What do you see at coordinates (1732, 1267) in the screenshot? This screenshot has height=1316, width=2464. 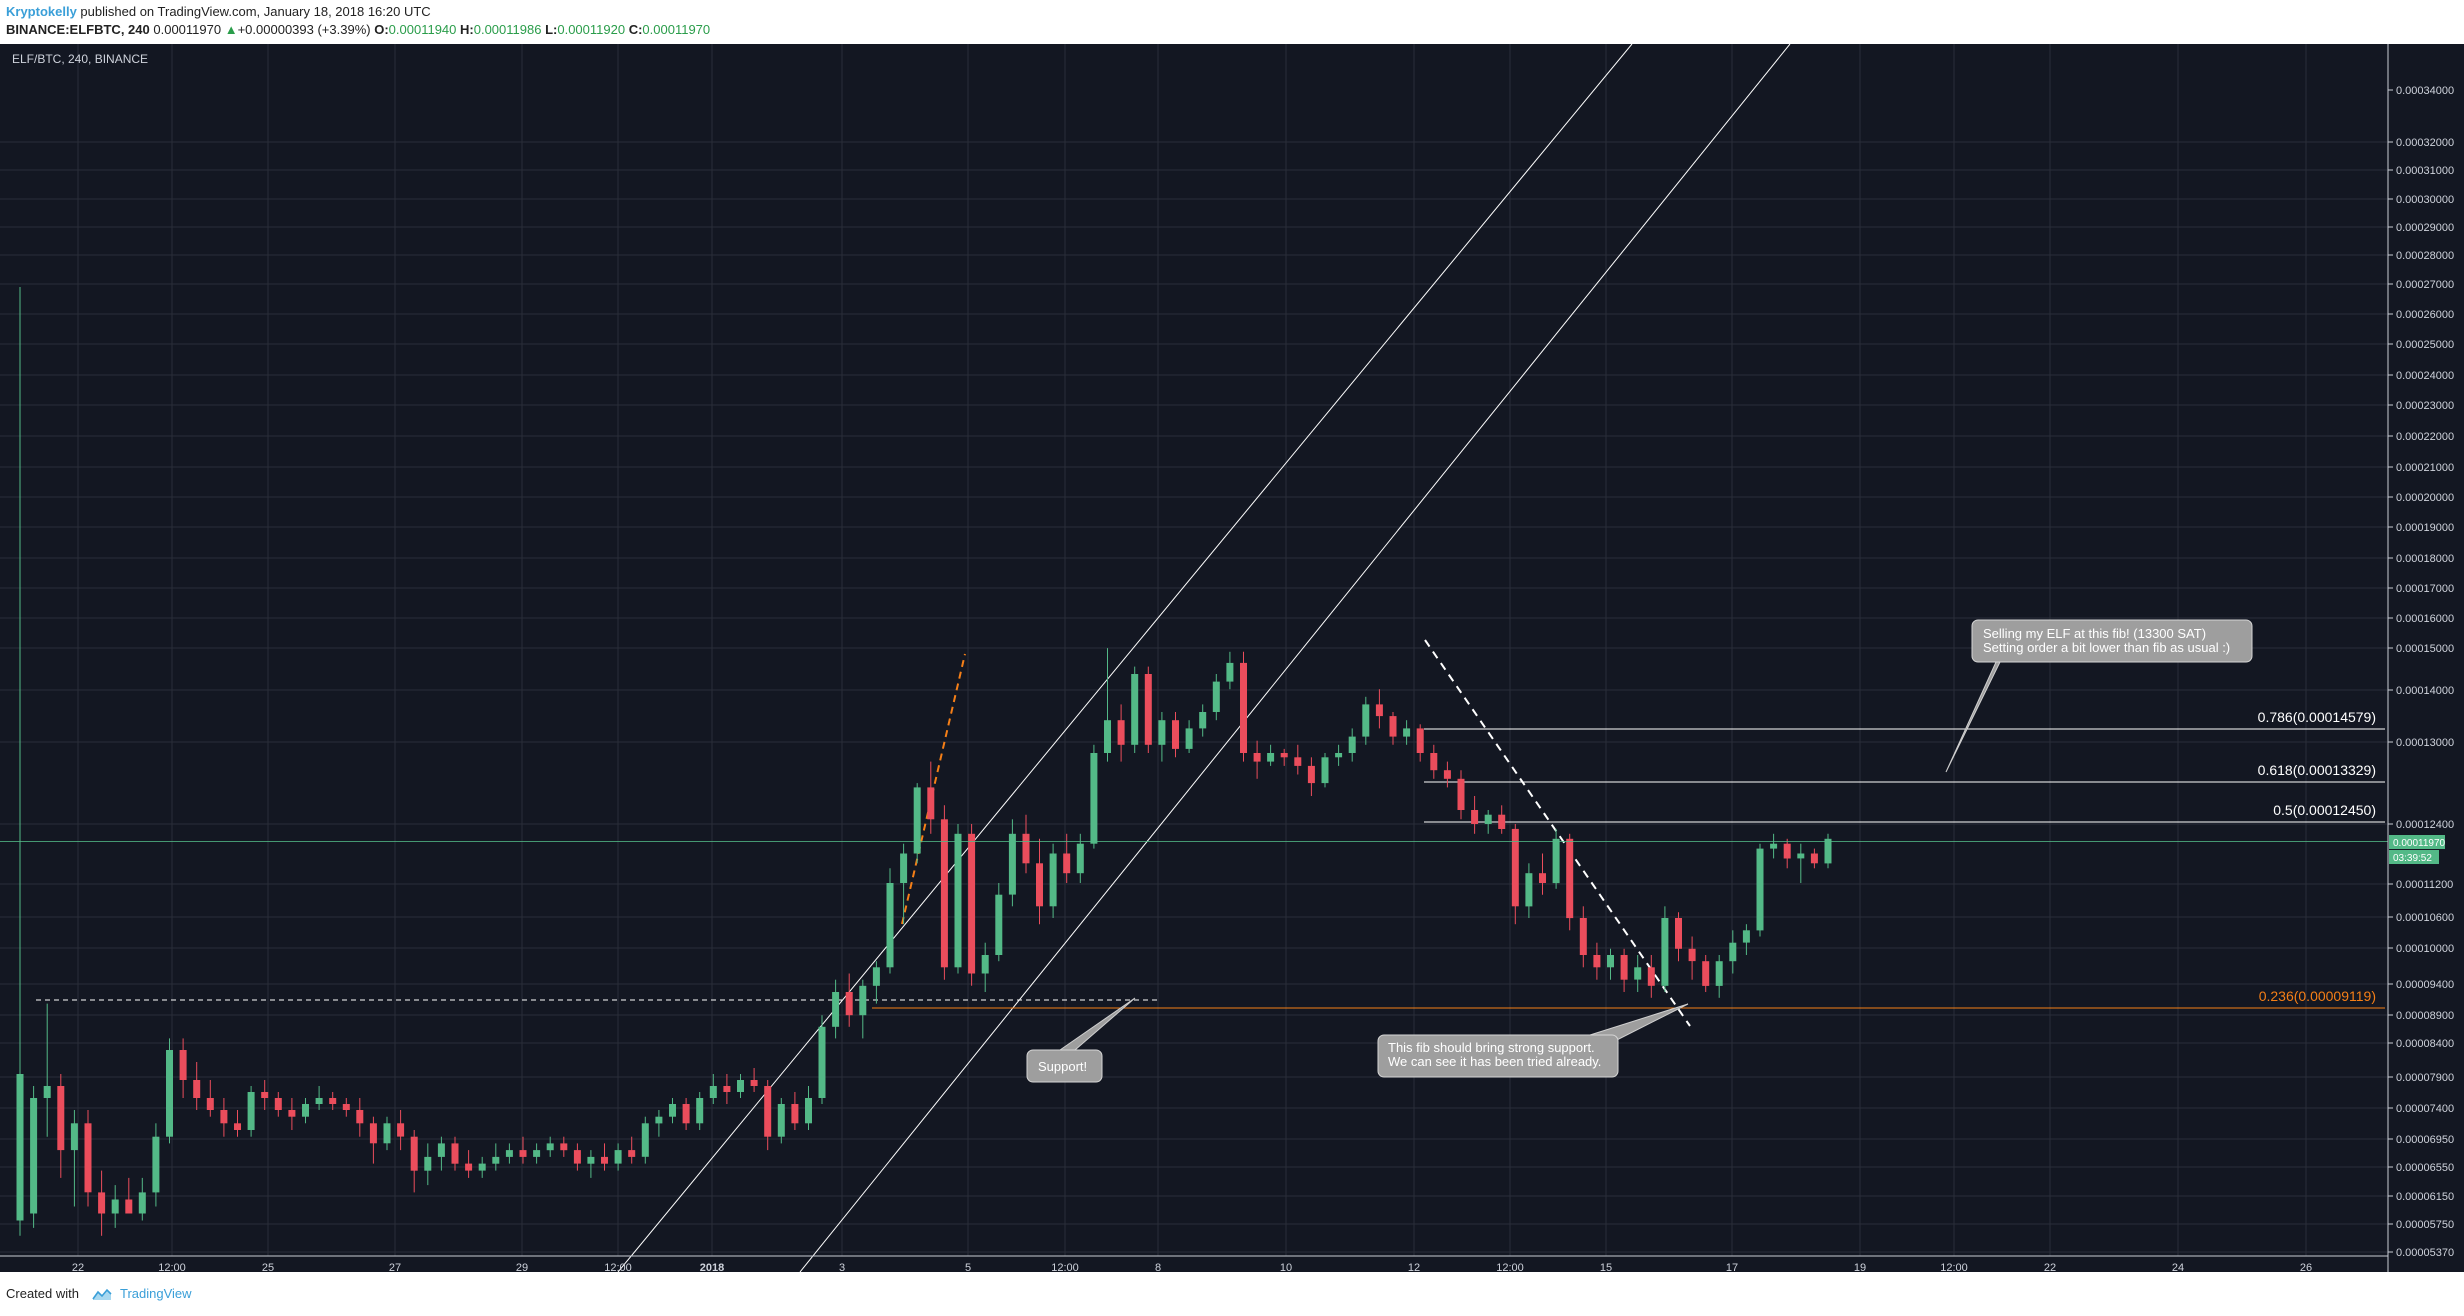 I see `x-tick-label: 17` at bounding box center [1732, 1267].